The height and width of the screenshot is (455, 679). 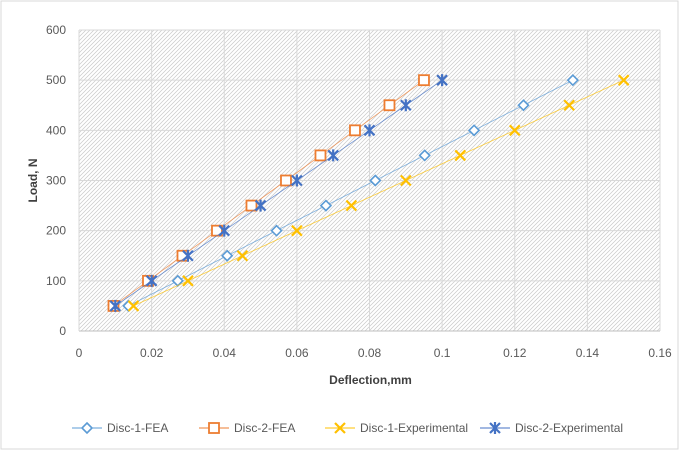 I want to click on legend-item: Disc-2-Experimental, so click(x=551, y=428).